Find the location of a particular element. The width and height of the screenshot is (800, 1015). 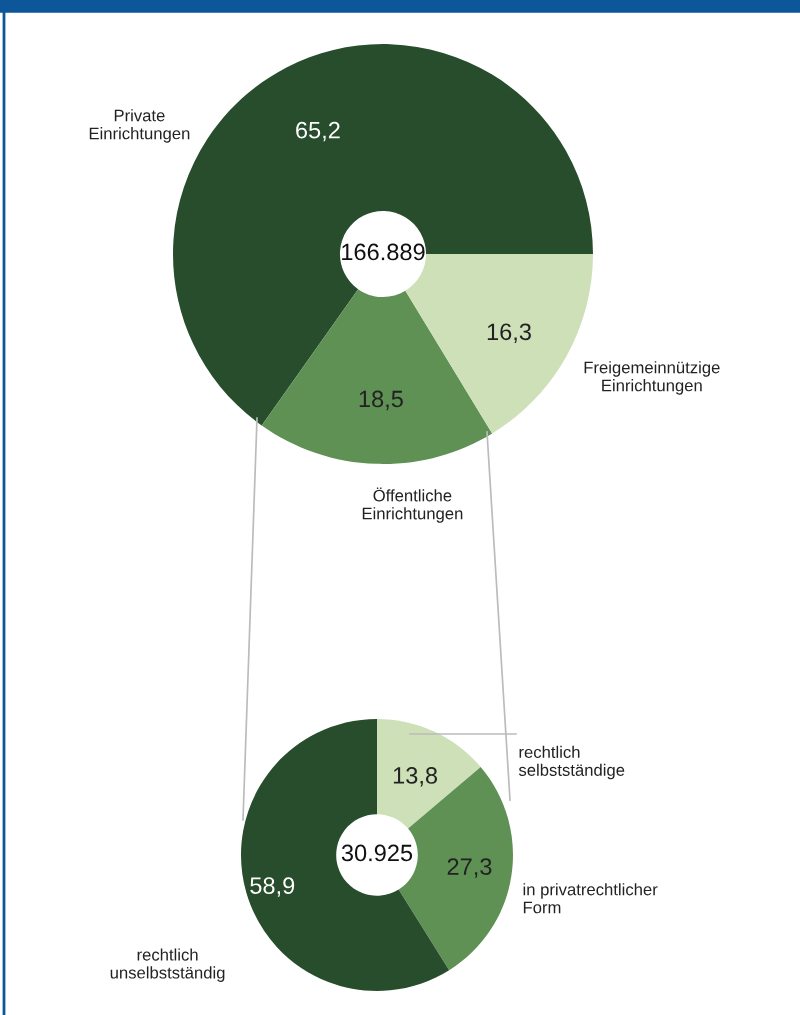

data-label: 58,9 is located at coordinates (272, 887).